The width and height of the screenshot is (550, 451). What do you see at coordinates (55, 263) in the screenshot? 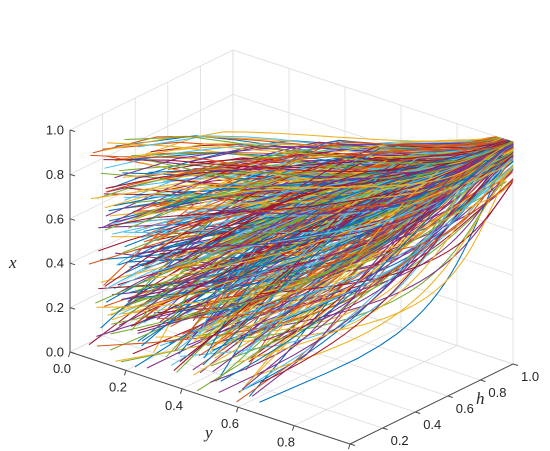
I see `x-tick-label: 0.4` at bounding box center [55, 263].